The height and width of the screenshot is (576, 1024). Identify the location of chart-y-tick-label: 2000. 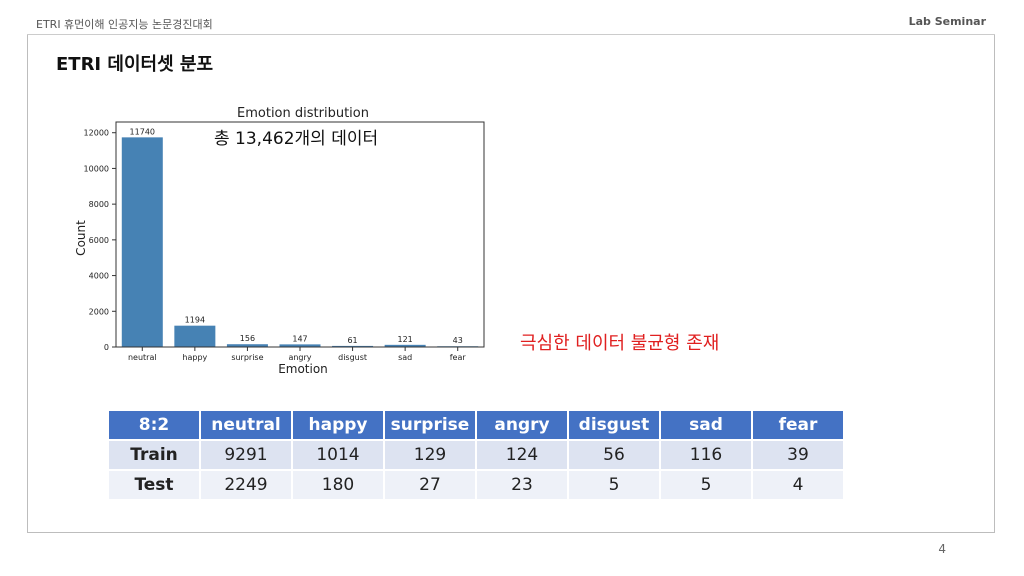
(99, 311).